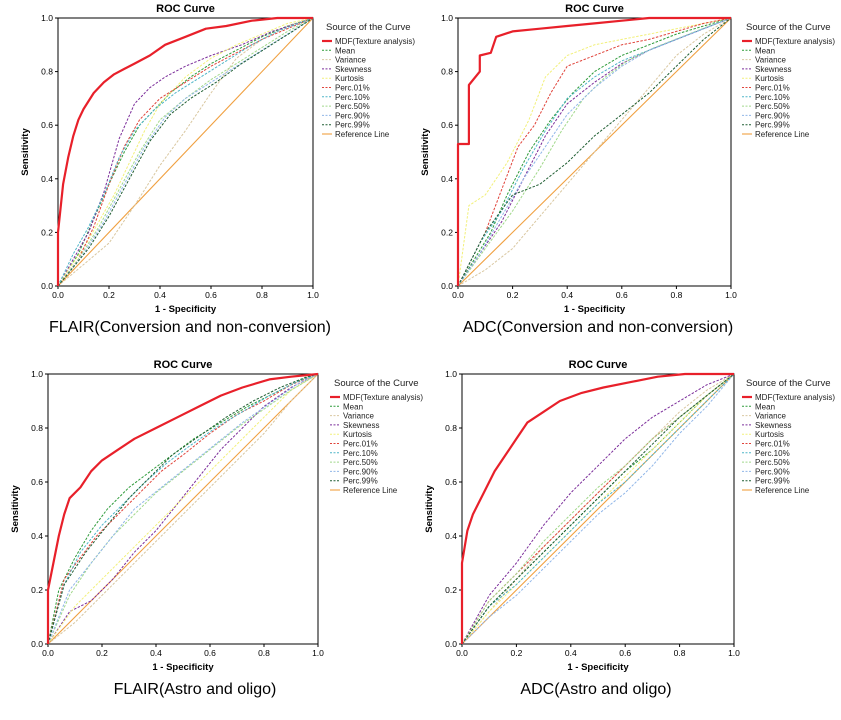 The image size is (841, 720). I want to click on panel-caption: FLAIR(Astro and oligo), so click(195, 689).